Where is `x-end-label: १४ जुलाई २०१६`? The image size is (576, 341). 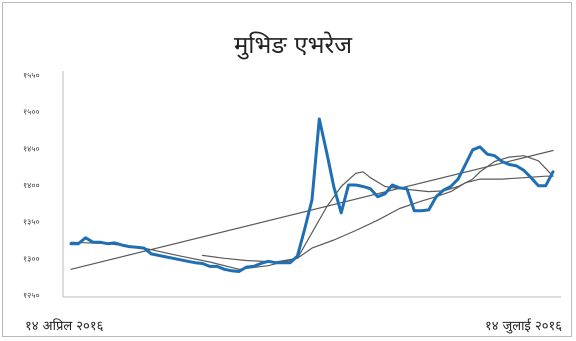 x-end-label: १४ जुलाई २०१६ is located at coordinates (523, 326).